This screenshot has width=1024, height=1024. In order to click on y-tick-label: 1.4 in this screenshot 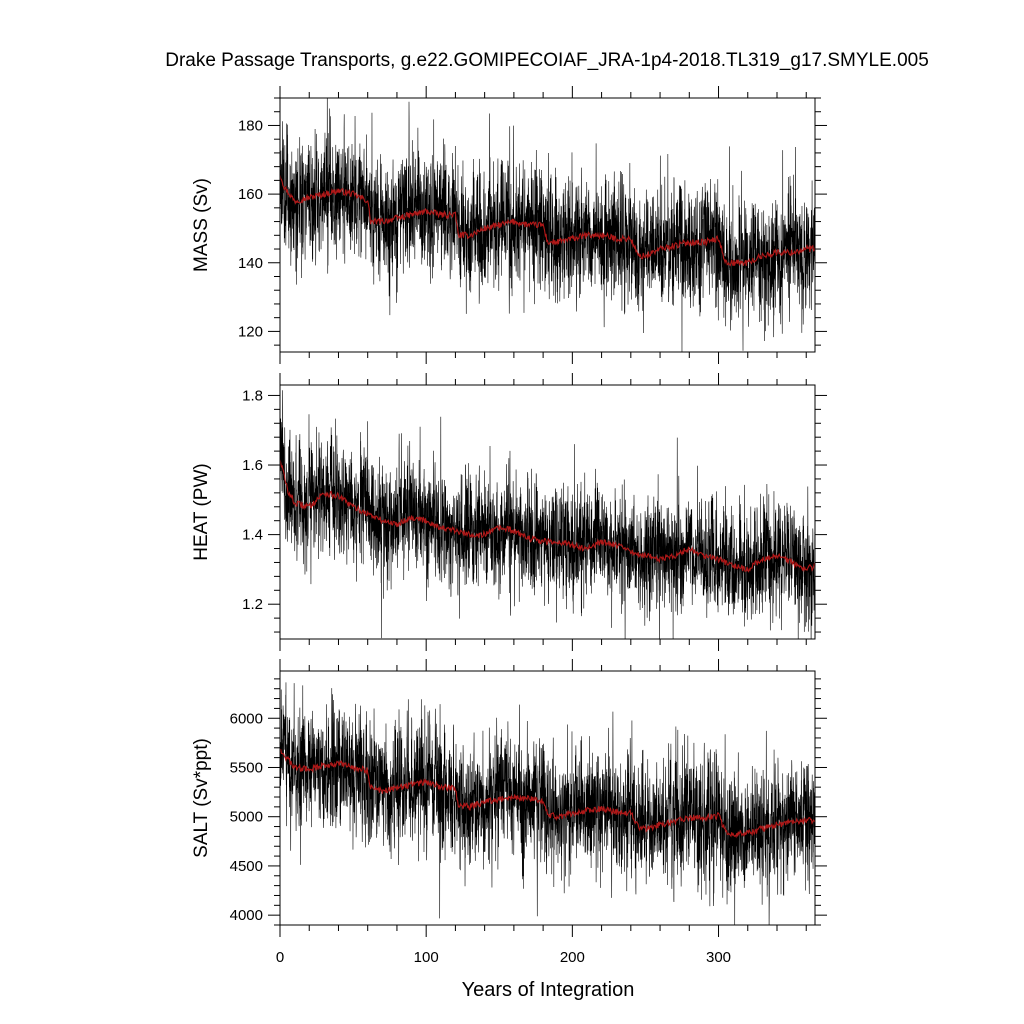, I will do `click(252, 535)`.